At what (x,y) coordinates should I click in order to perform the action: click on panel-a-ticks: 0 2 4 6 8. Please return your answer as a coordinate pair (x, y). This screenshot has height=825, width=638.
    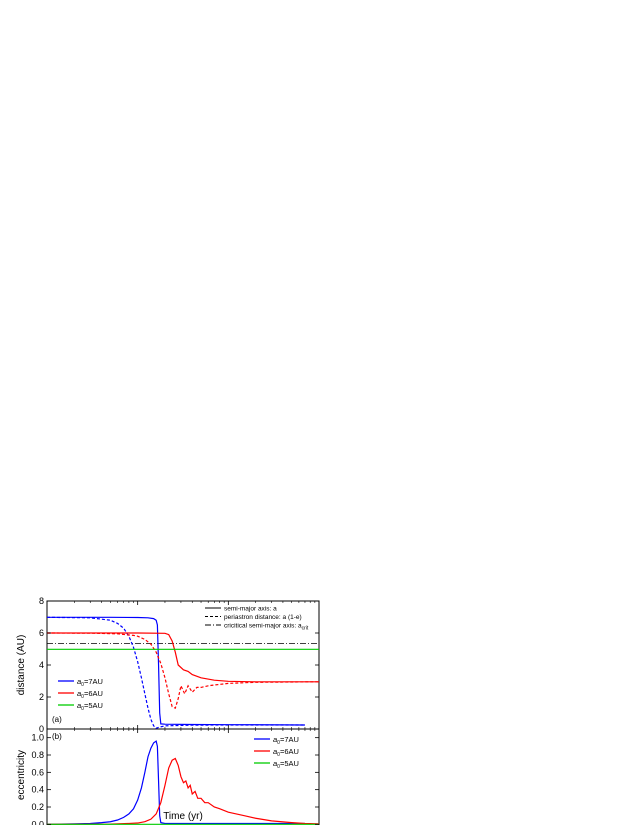
    Looking at the image, I should click on (179, 665).